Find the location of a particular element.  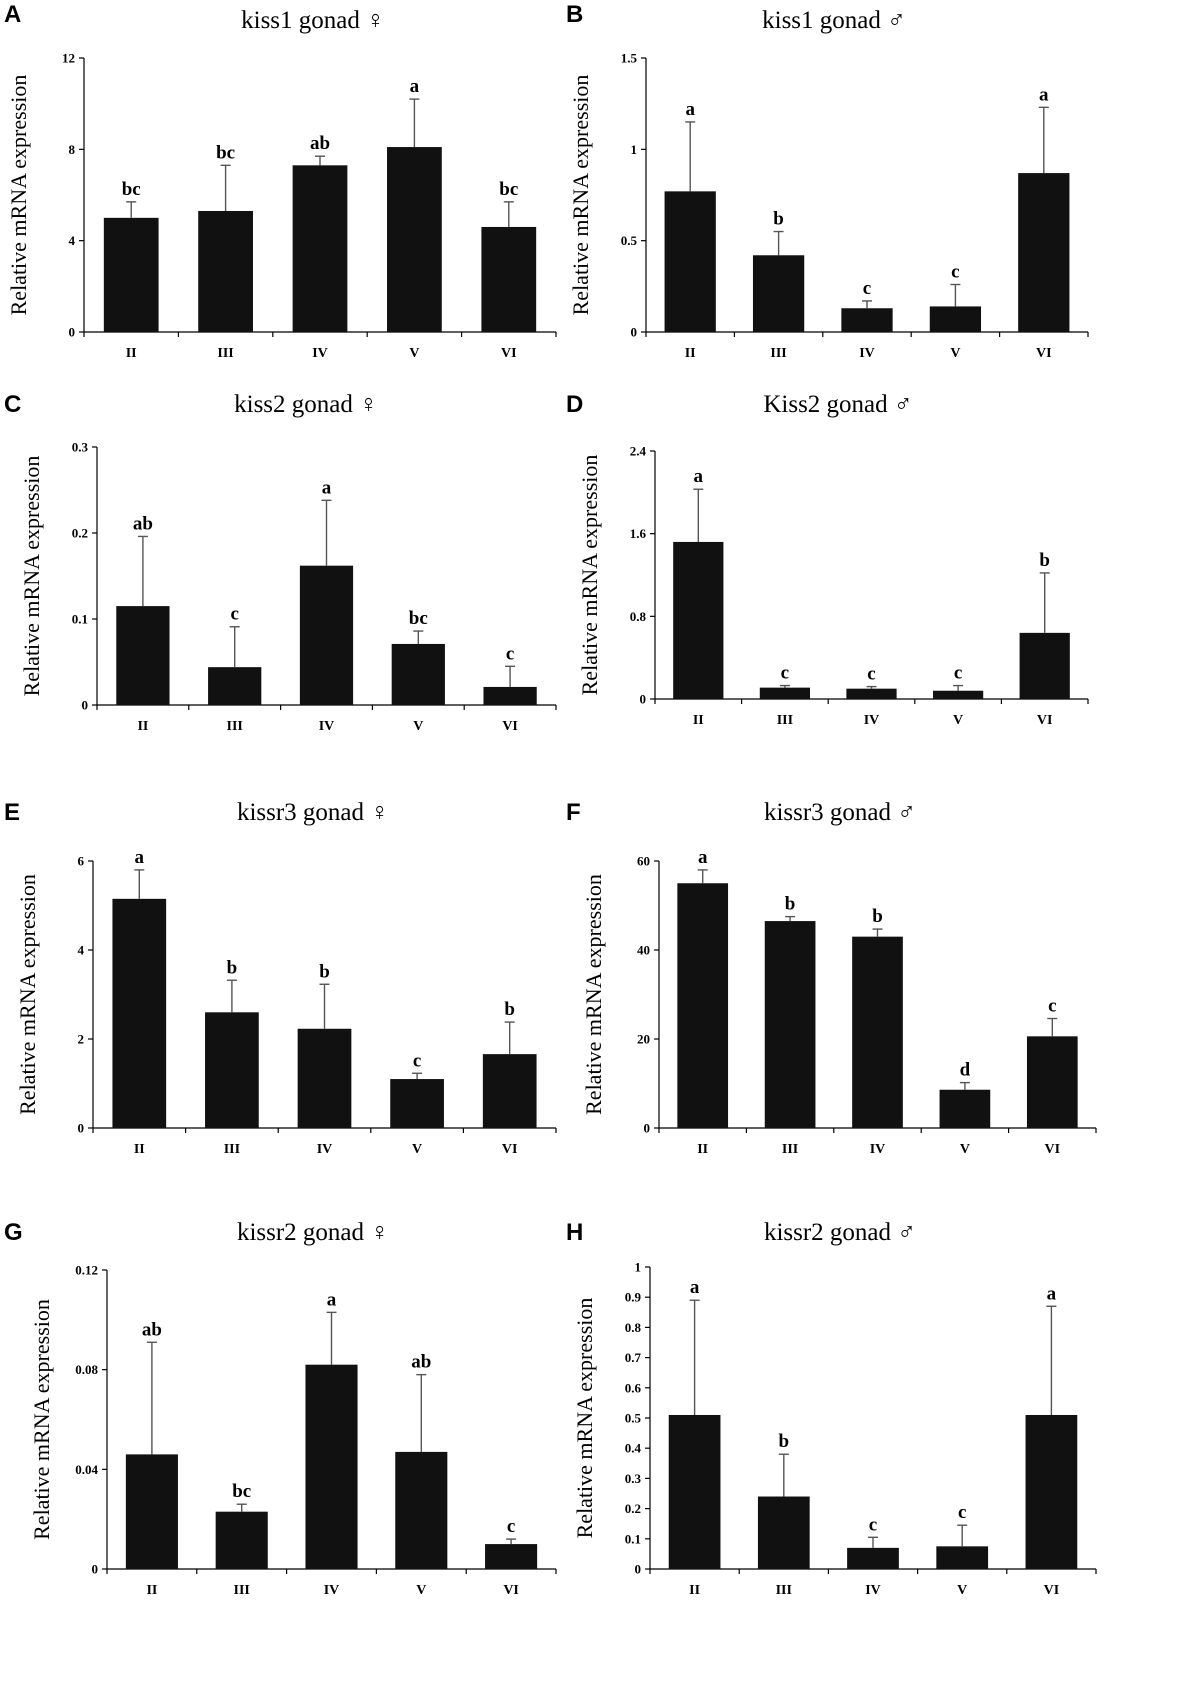

panel-d-category-iii: III is located at coordinates (785, 720).